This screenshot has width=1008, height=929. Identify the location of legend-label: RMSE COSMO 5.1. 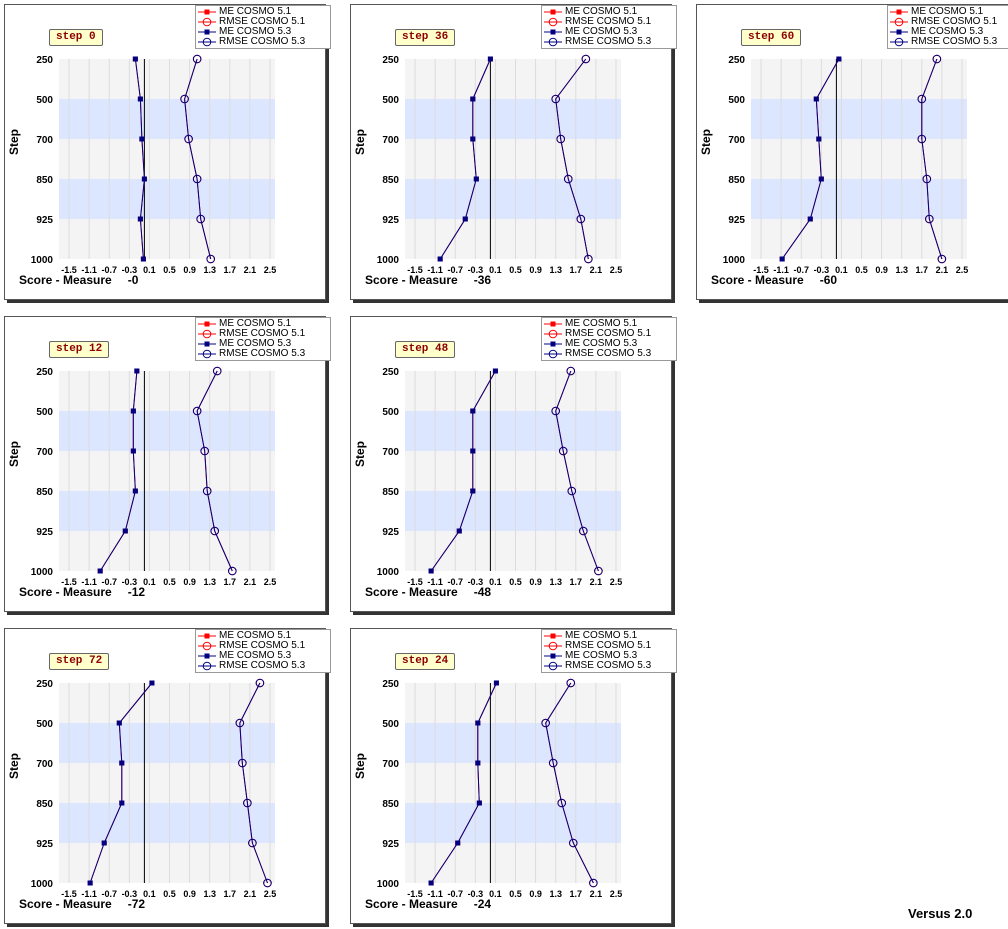
(608, 21).